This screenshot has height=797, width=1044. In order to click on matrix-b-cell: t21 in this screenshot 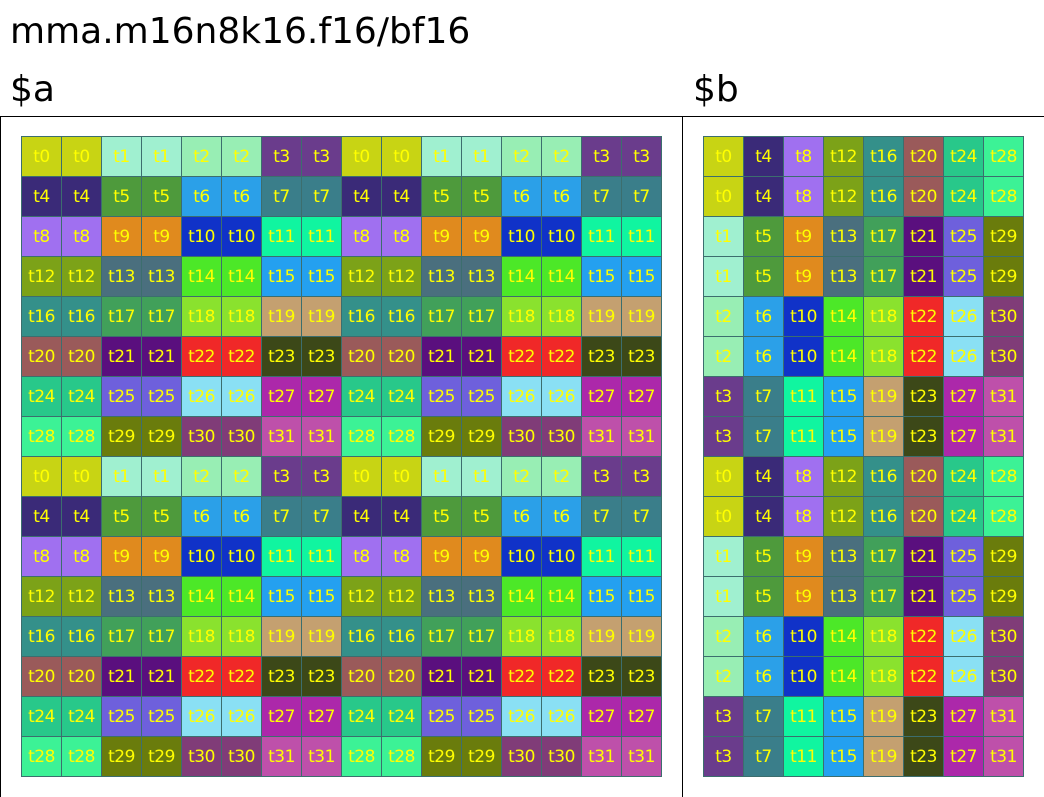, I will do `click(924, 557)`.